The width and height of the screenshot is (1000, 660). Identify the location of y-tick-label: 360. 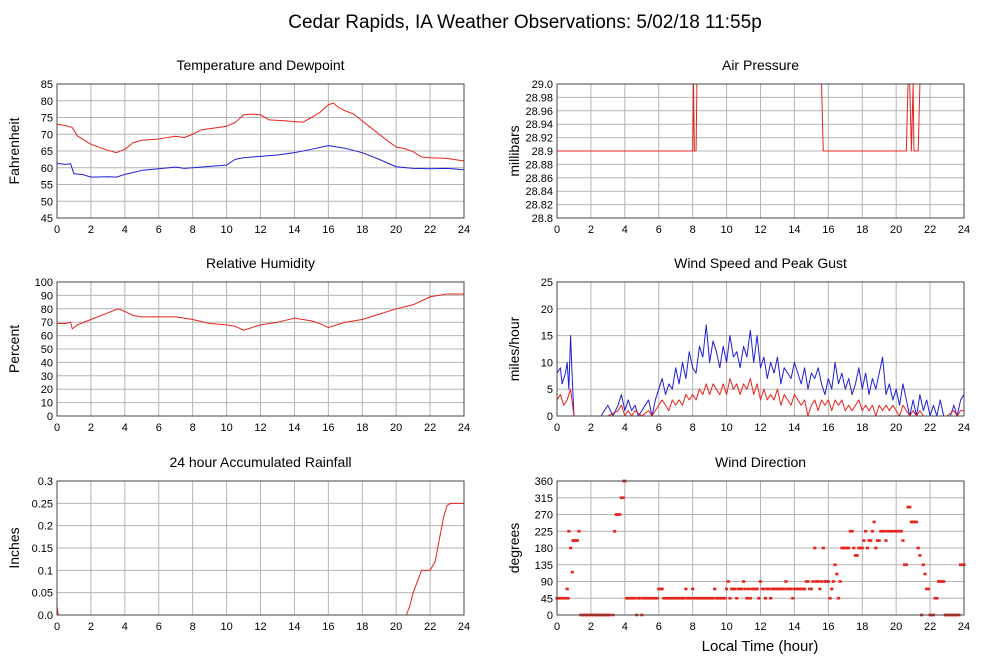
(544, 482).